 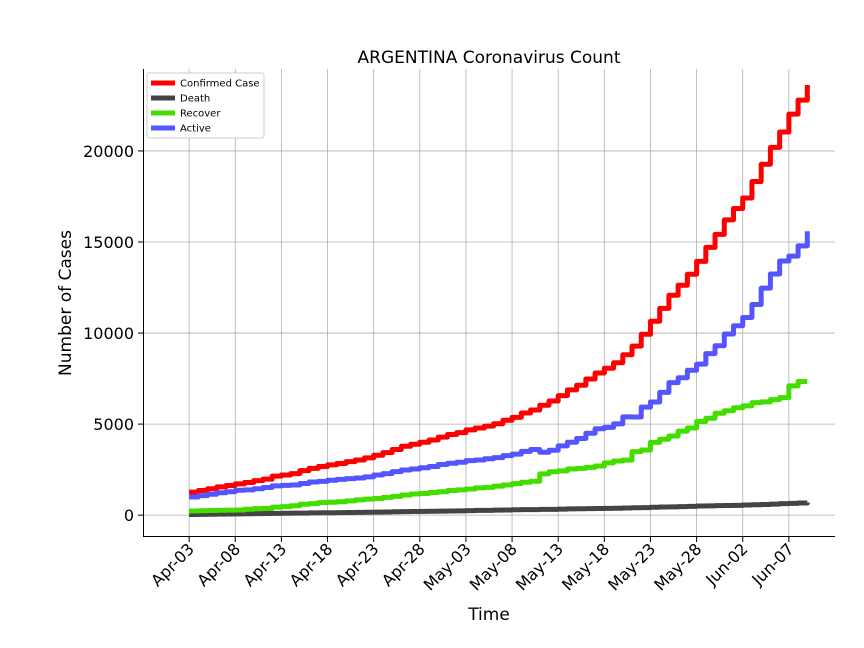 What do you see at coordinates (726, 564) in the screenshot?
I see `x-tick-label: Jun-02` at bounding box center [726, 564].